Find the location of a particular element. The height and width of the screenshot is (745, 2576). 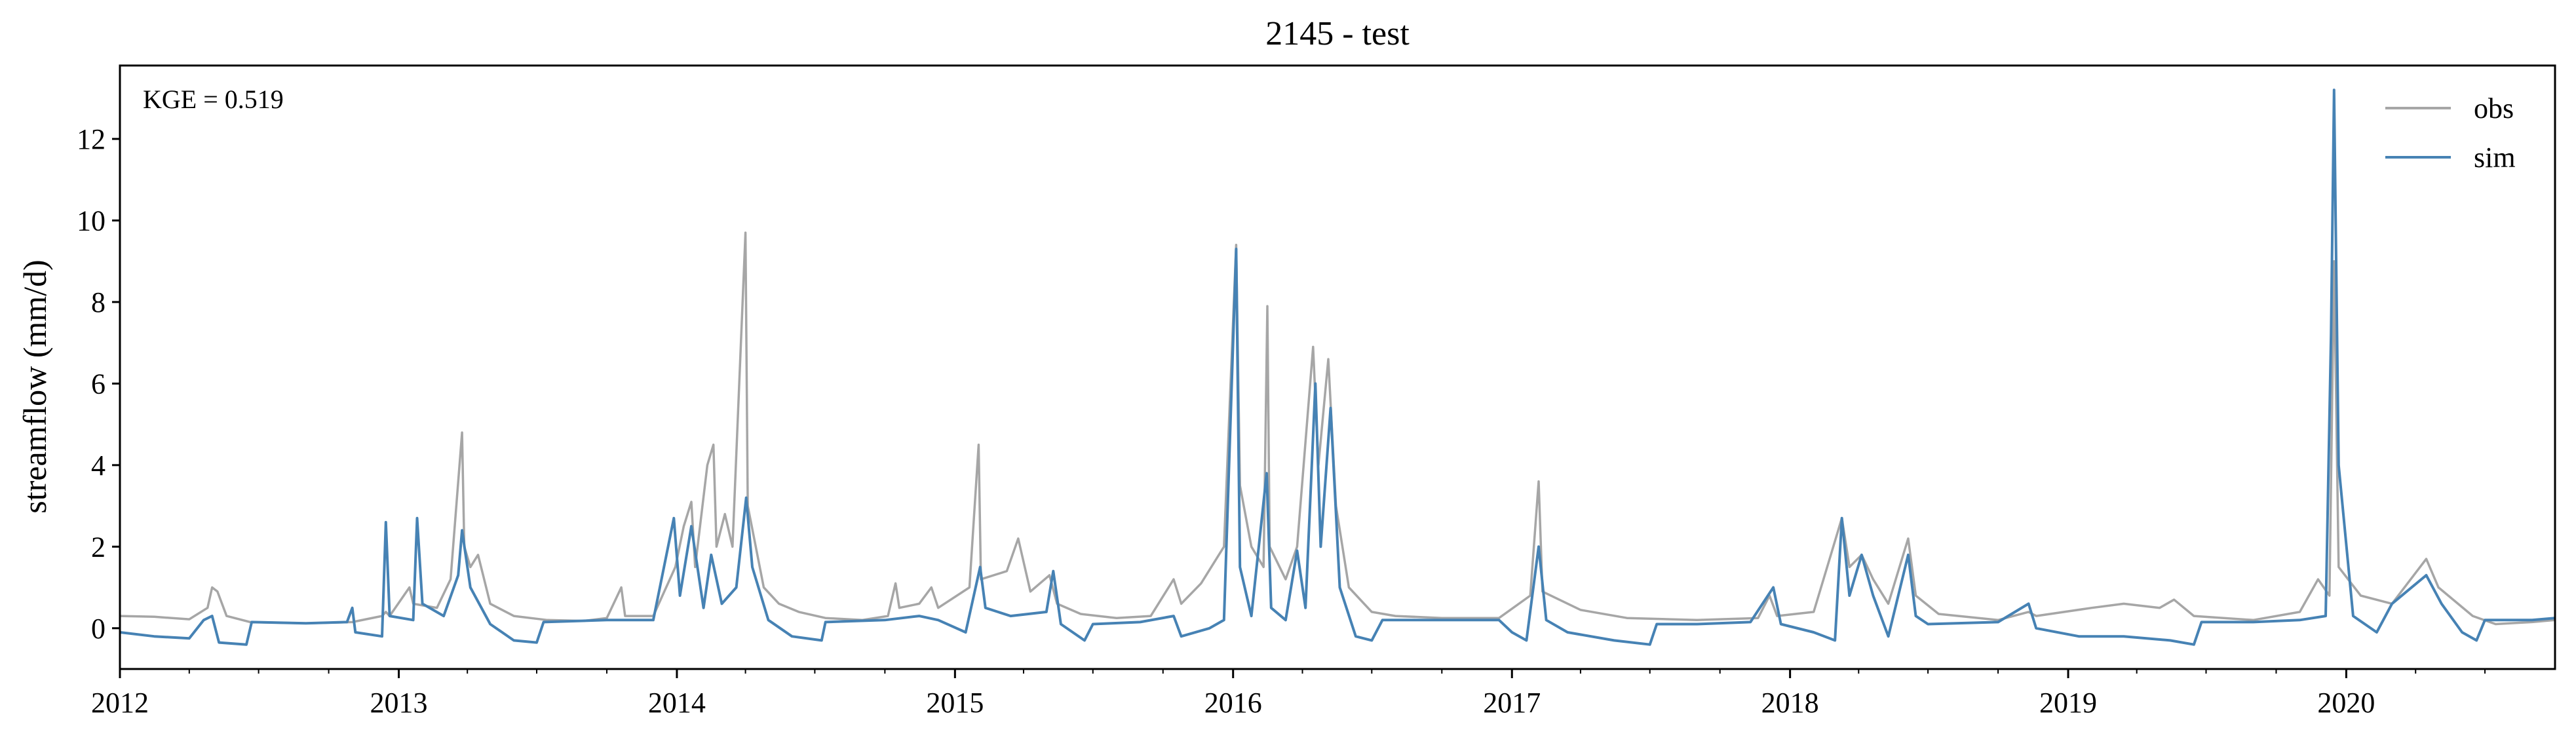

chart-title: 2145 - test is located at coordinates (1337, 34).